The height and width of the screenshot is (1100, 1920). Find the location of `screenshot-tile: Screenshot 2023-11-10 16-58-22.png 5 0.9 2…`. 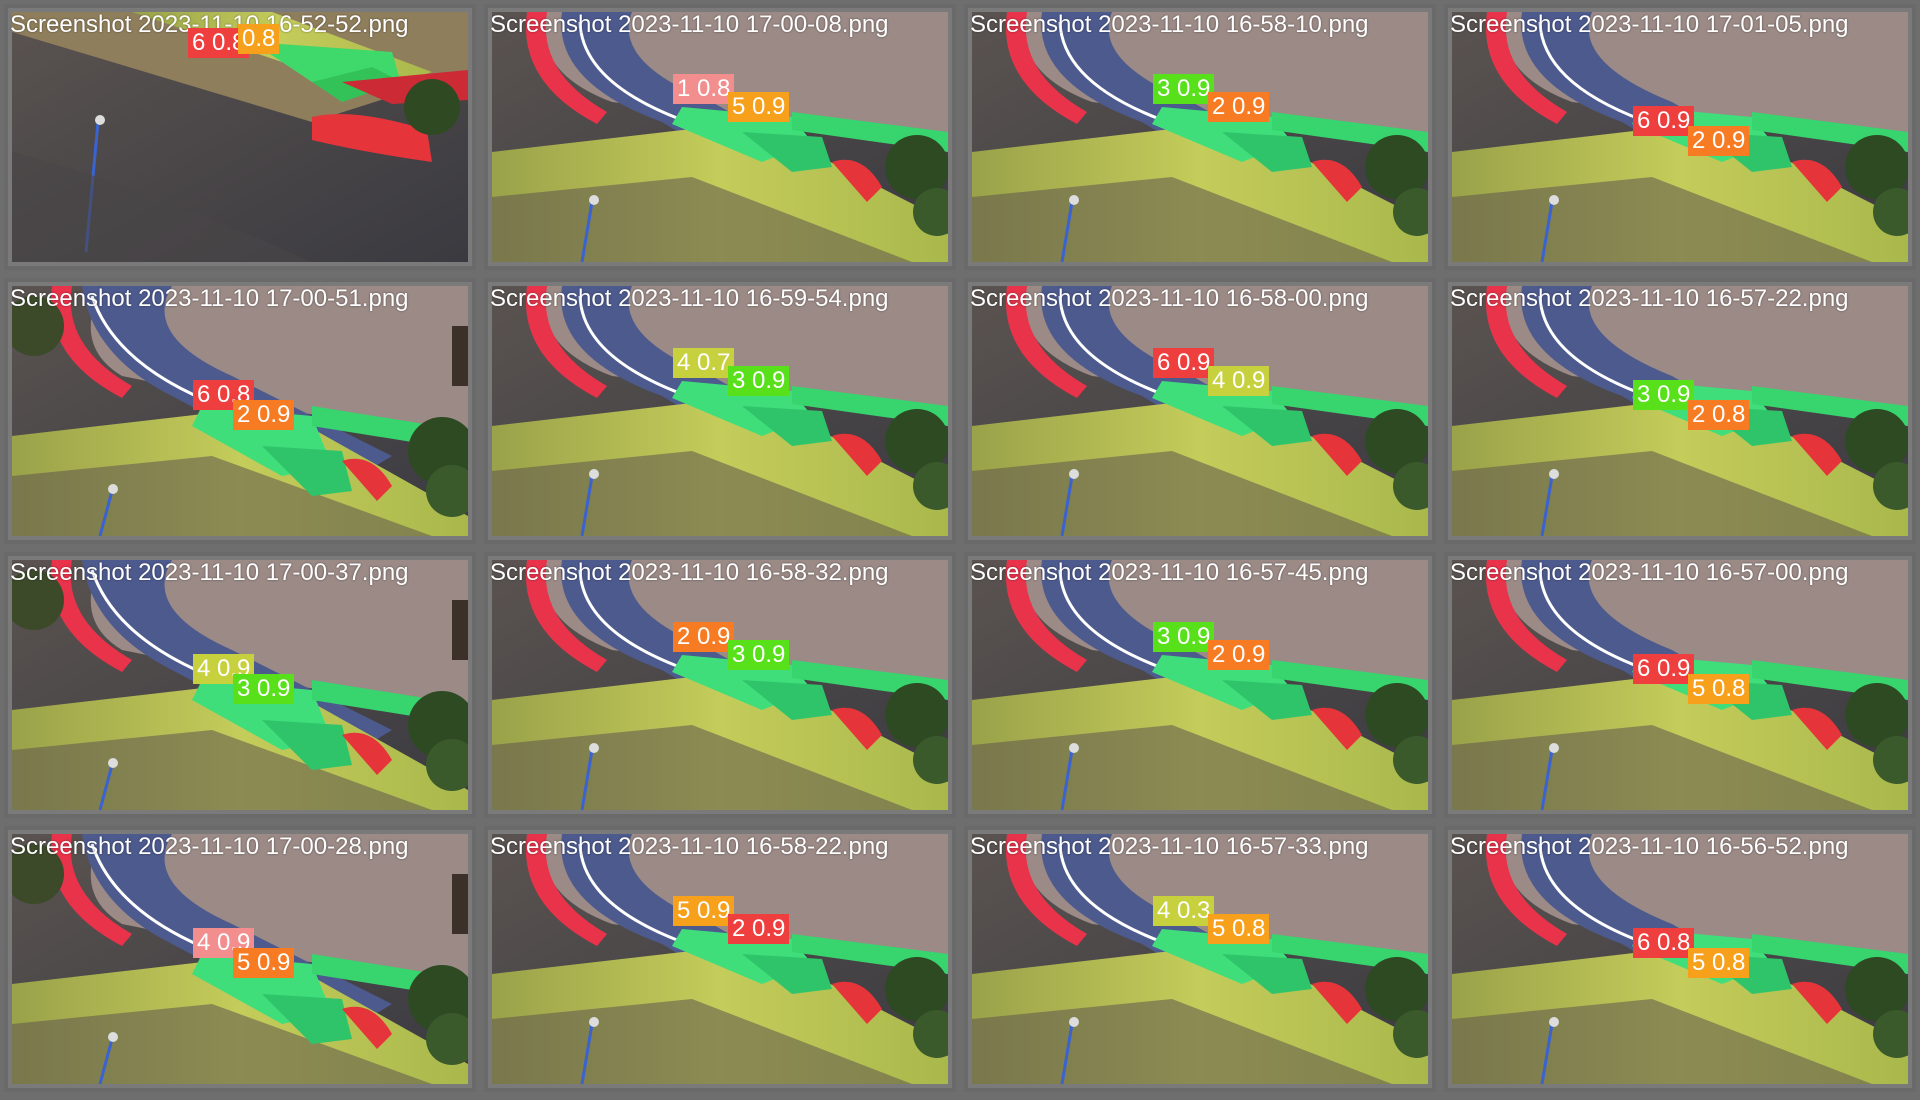

screenshot-tile: Screenshot 2023-11-10 16-58-22.png 5 0.9 2… is located at coordinates (720, 959).